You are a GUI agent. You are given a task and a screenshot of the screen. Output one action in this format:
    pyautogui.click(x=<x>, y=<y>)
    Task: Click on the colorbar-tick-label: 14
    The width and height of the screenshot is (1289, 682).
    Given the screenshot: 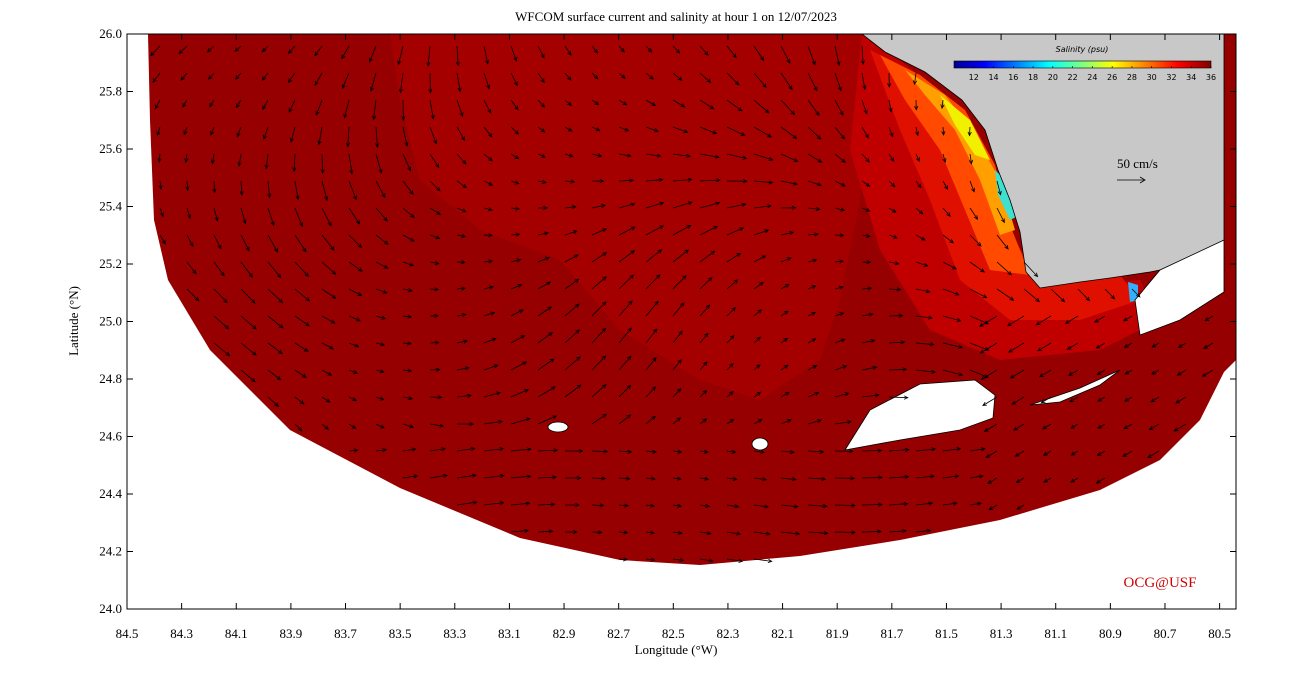 What is the action you would take?
    pyautogui.click(x=993, y=77)
    